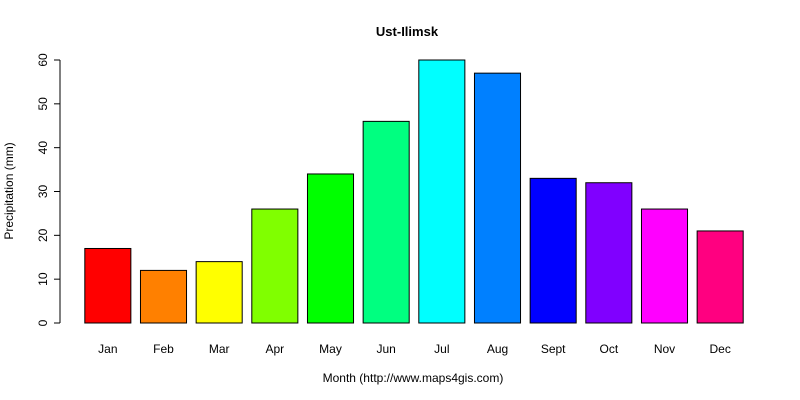 The image size is (800, 400). Describe the element at coordinates (275, 266) in the screenshot. I see `bar-apr` at that location.